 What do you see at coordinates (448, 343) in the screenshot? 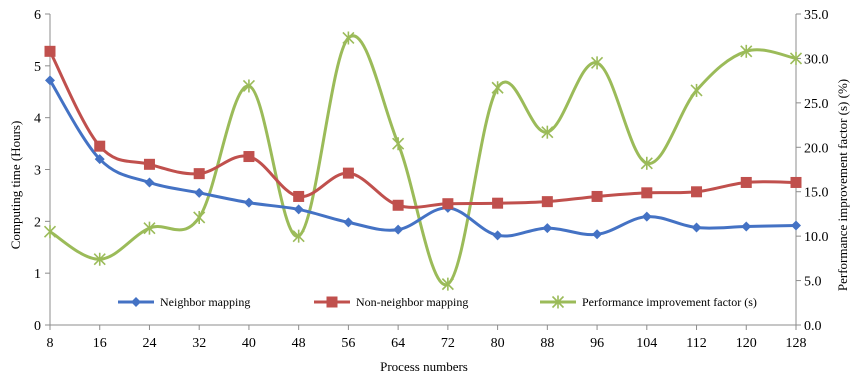
I see `x-tick-label: 72` at bounding box center [448, 343].